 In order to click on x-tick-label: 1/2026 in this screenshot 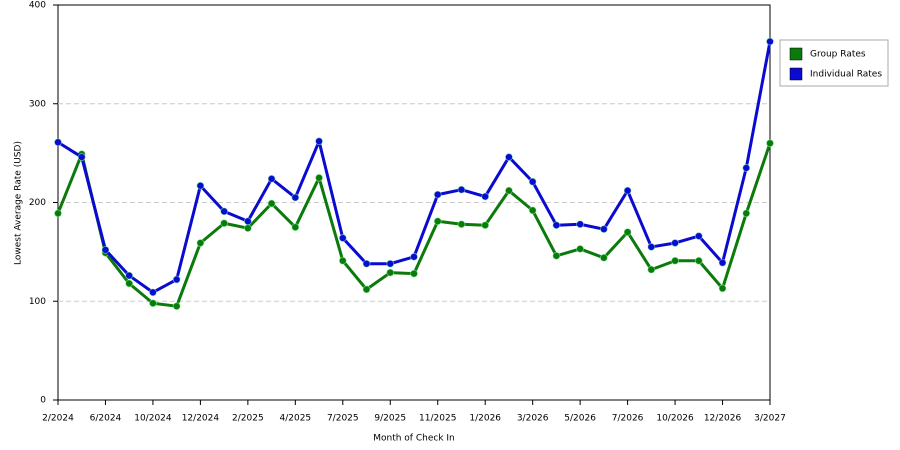, I will do `click(485, 419)`.